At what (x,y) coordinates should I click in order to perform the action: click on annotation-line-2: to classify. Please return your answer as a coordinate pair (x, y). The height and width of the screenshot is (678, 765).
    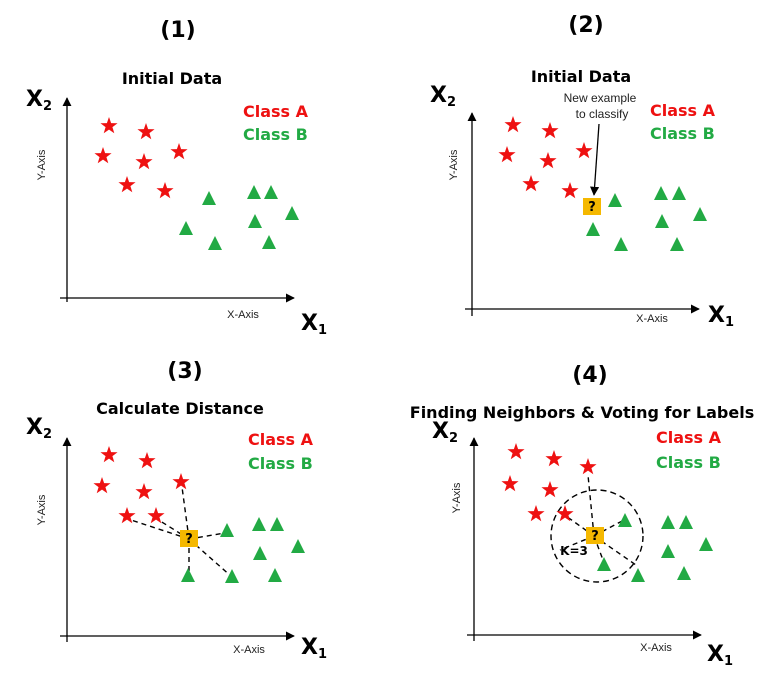
    Looking at the image, I should click on (602, 114).